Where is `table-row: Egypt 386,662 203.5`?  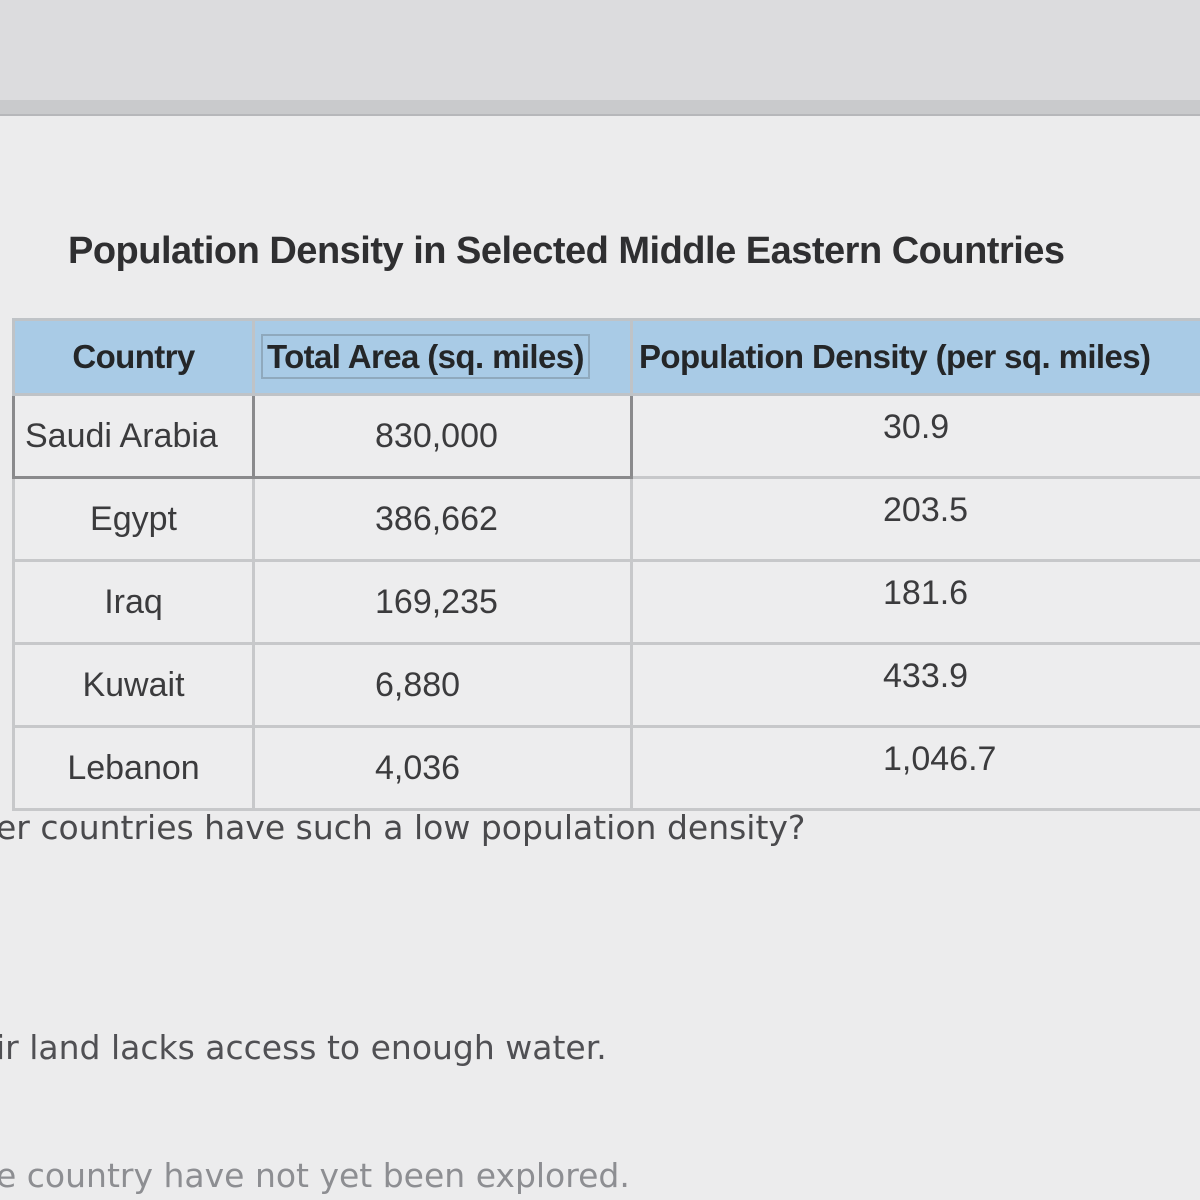
table-row: Egypt 386,662 203.5 is located at coordinates (606, 519).